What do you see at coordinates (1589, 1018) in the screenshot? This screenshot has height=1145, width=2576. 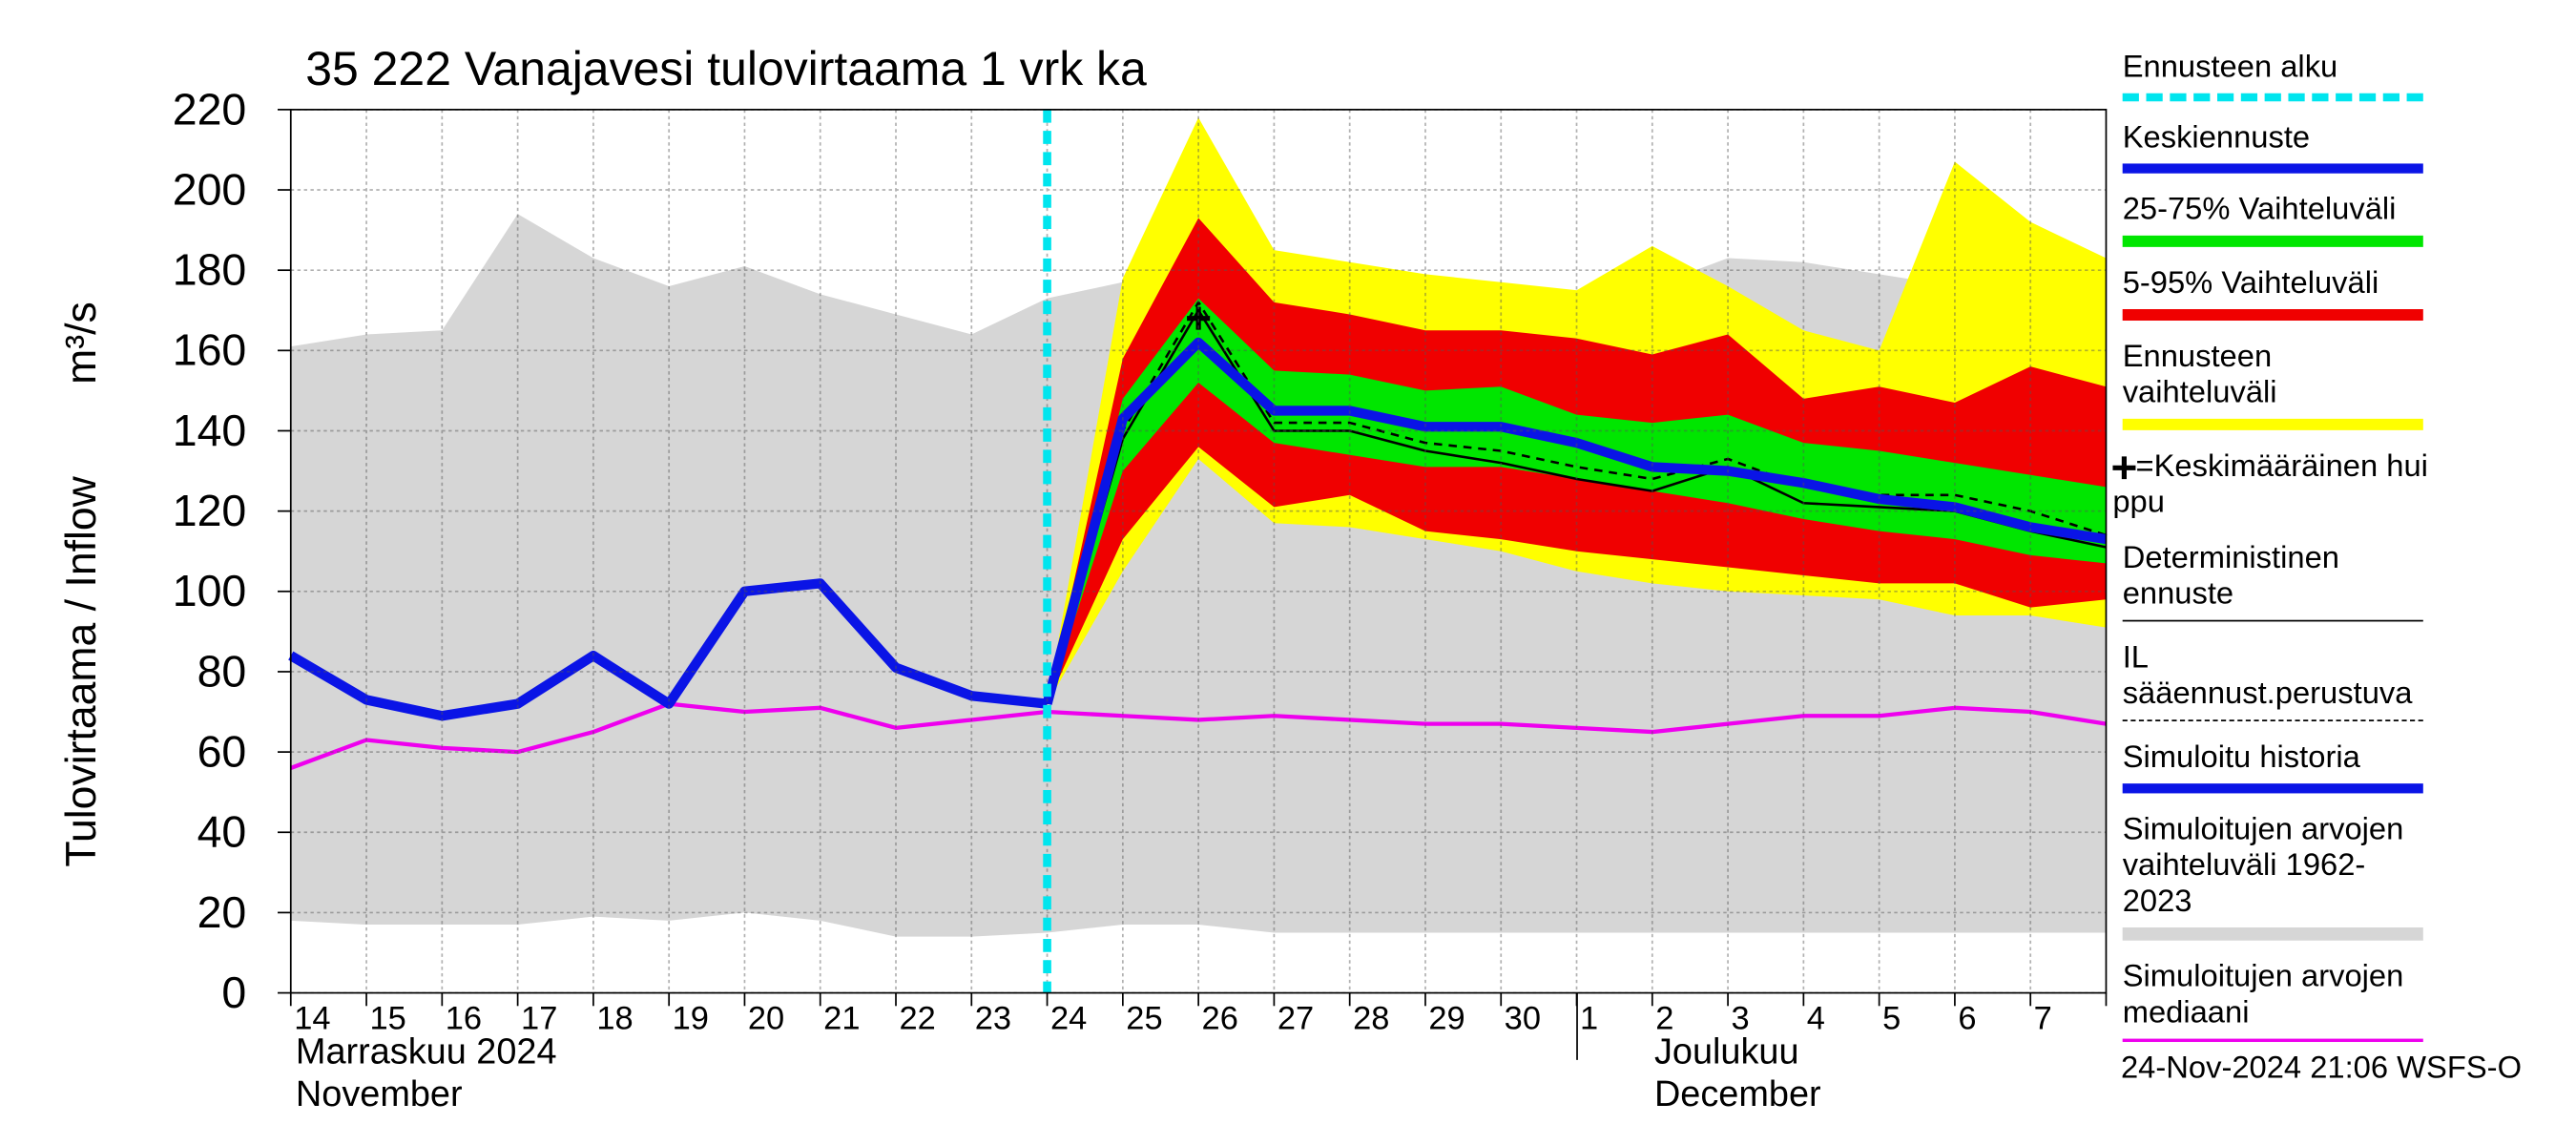 I see `x-tick-label: 1` at bounding box center [1589, 1018].